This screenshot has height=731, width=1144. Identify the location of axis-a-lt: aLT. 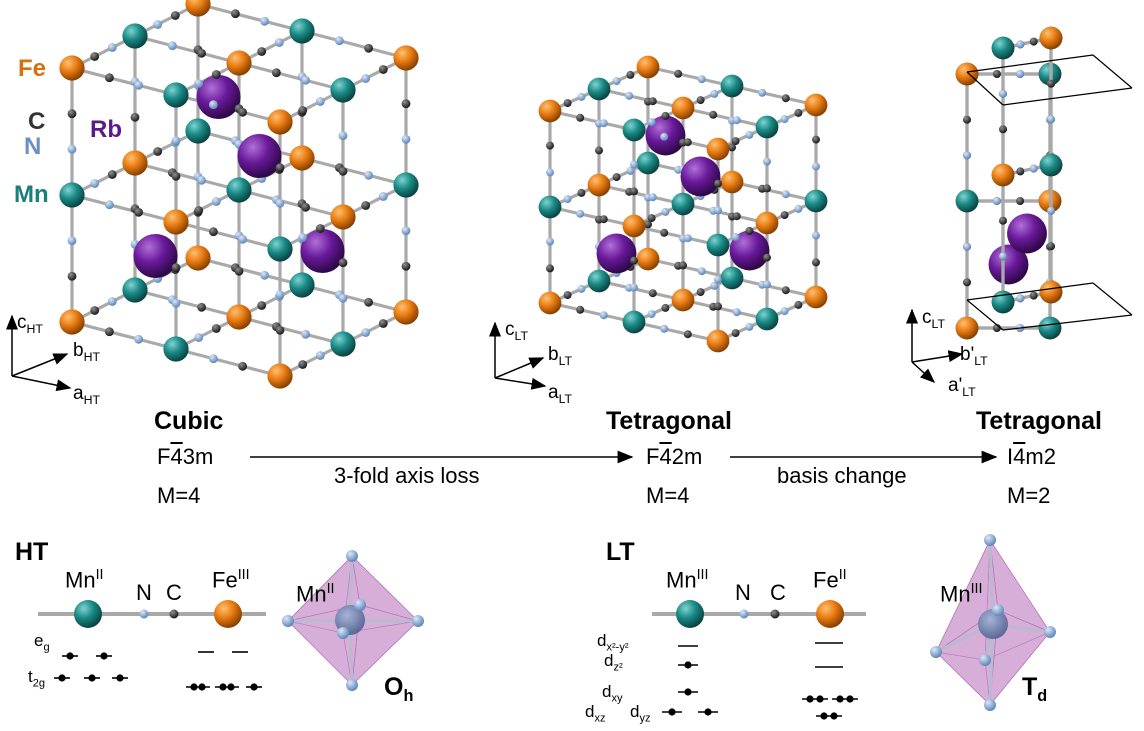
(560, 394).